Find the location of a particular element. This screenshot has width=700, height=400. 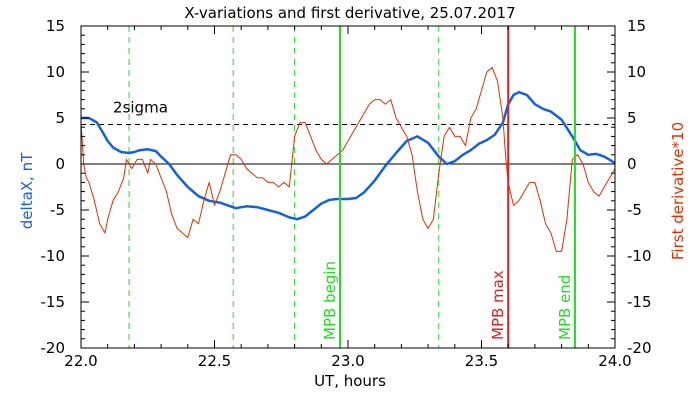

marker-label: MPB begin is located at coordinates (330, 300).